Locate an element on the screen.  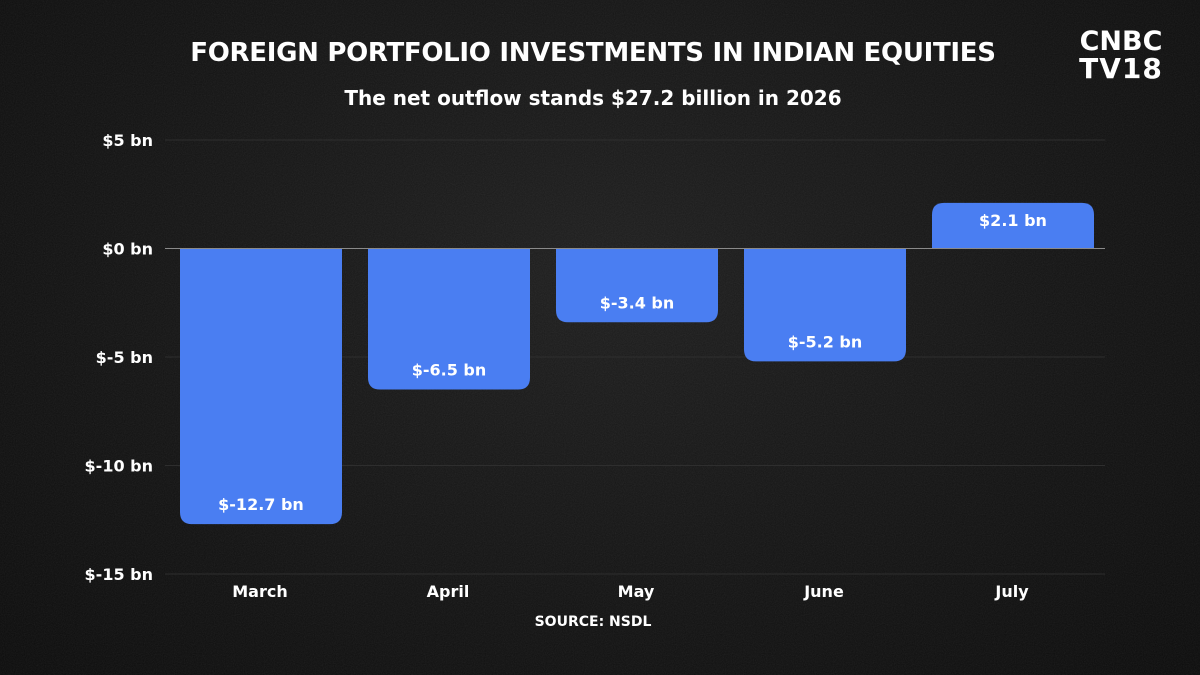
y-tick-label: $-15 bn is located at coordinates (119, 574).